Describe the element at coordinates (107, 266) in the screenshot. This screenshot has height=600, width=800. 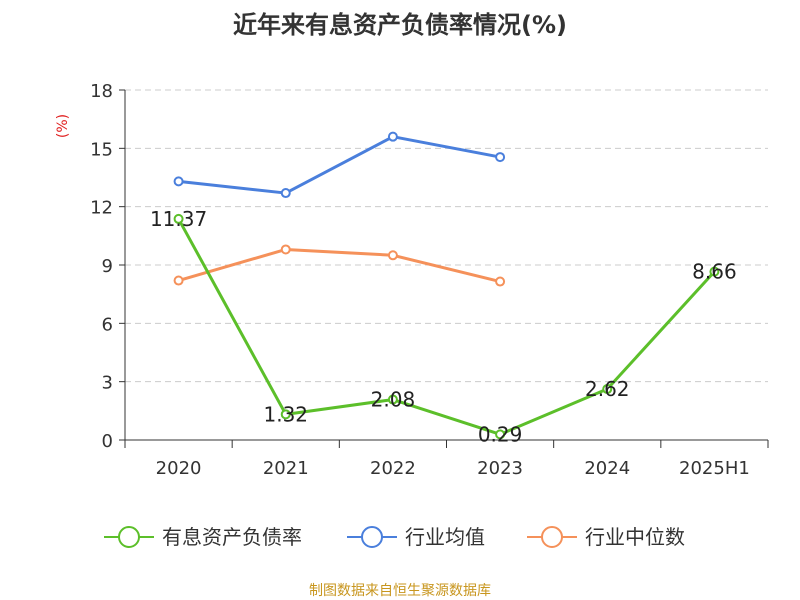
I see `y-tick-label: 9` at that location.